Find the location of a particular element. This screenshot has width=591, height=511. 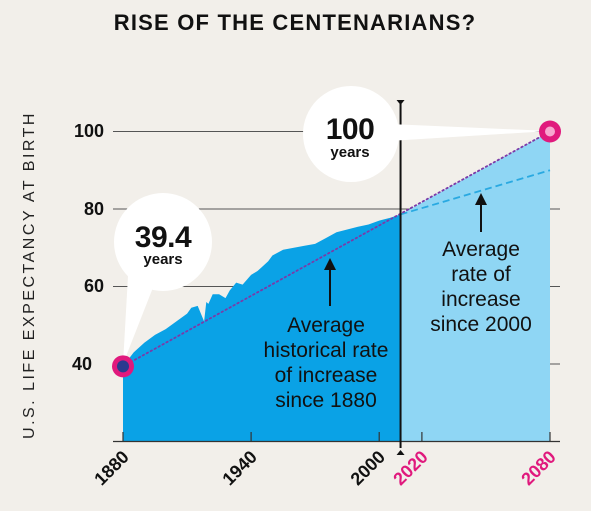

callout-end-value: 100 is located at coordinates (350, 129).